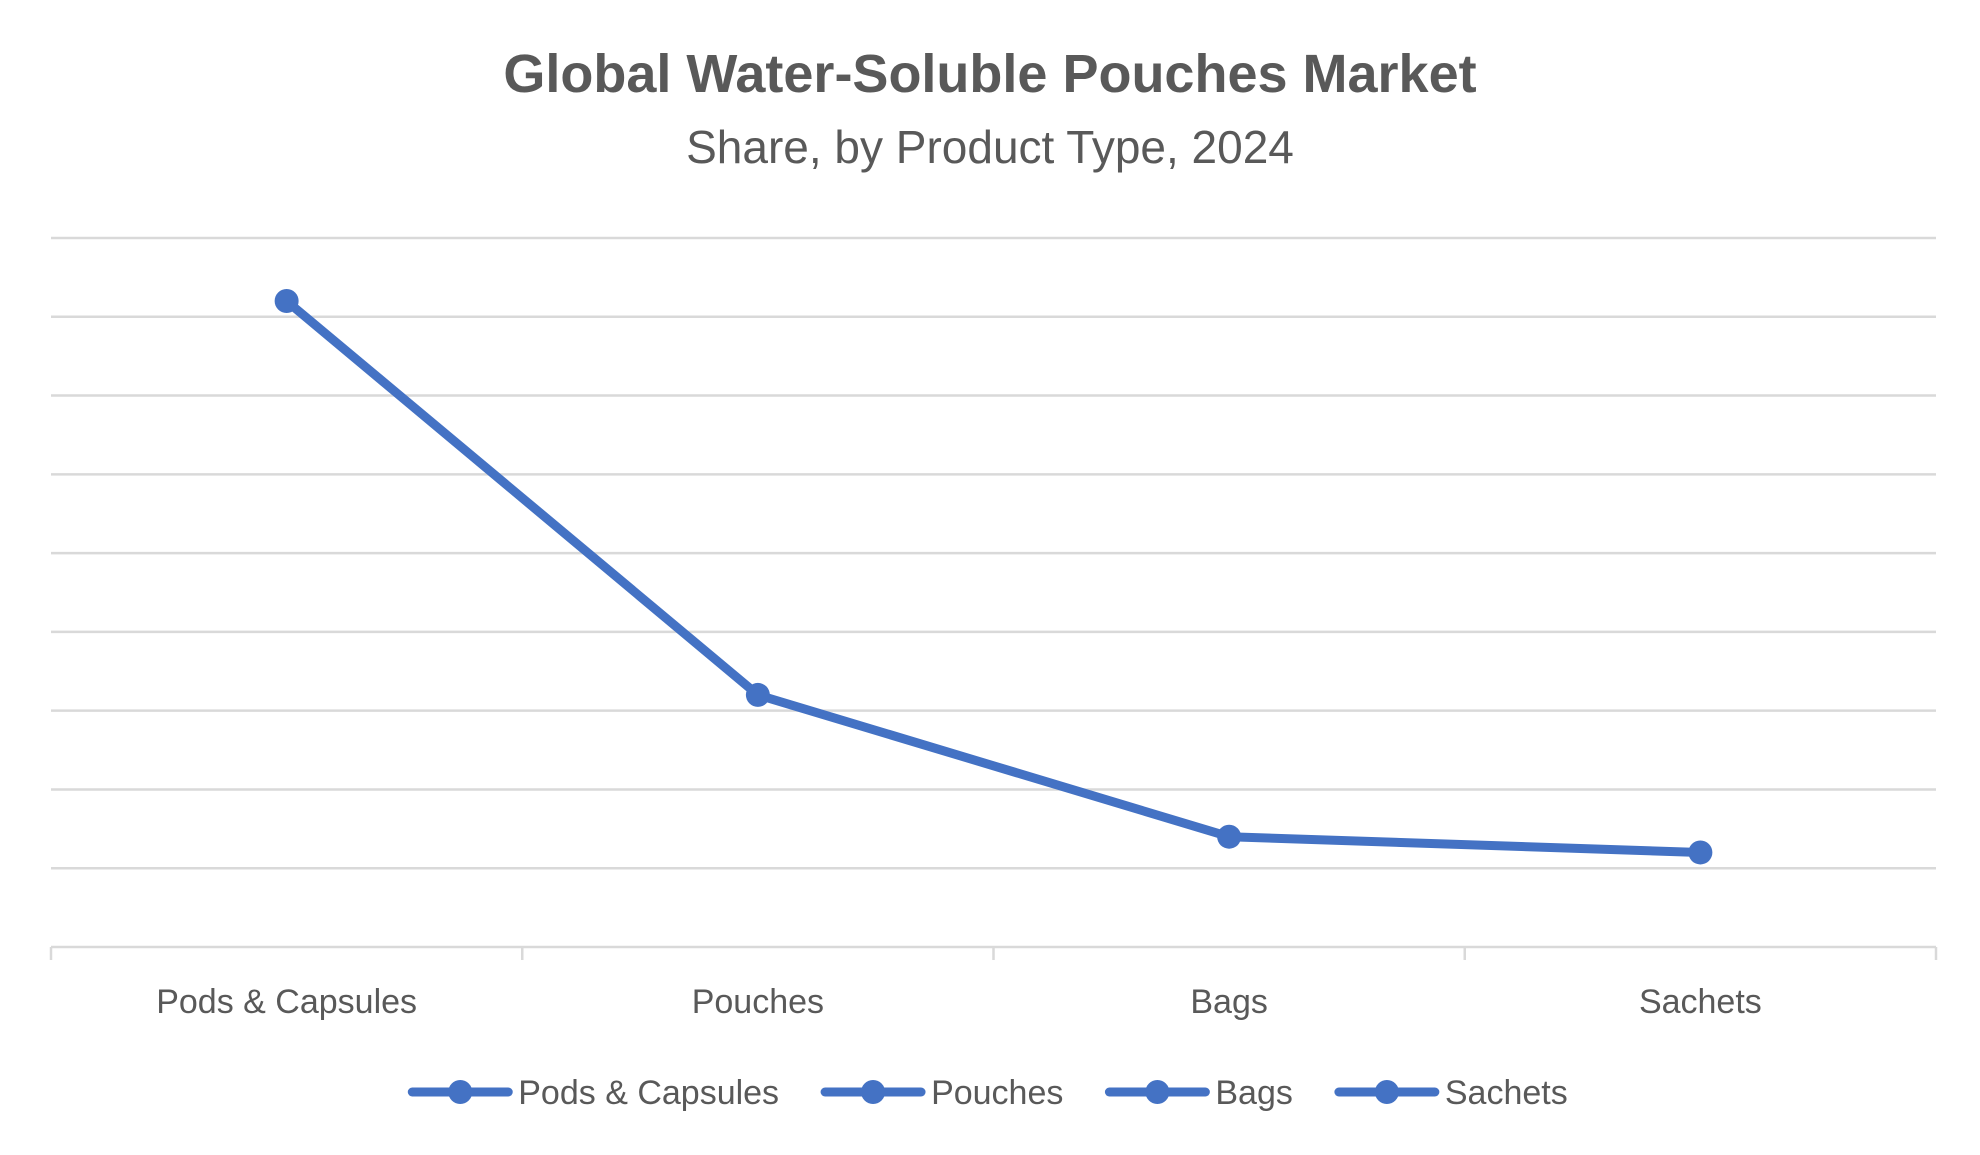  What do you see at coordinates (989, 74) in the screenshot?
I see `chart-title: Global Water-Soluble Pouches Market` at bounding box center [989, 74].